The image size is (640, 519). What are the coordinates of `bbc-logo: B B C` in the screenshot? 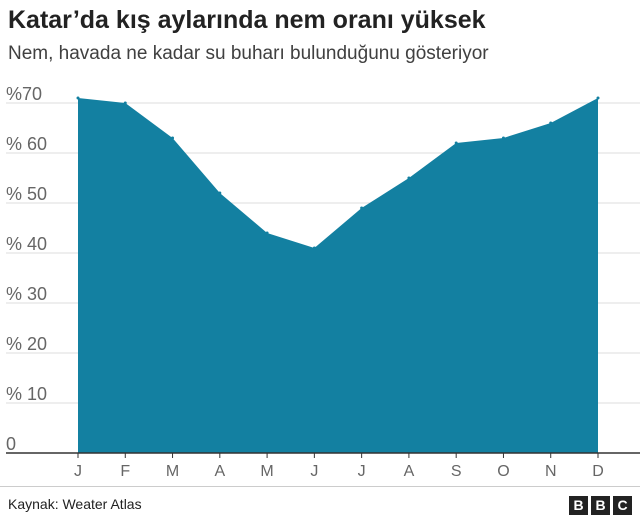 It's located at (600, 505).